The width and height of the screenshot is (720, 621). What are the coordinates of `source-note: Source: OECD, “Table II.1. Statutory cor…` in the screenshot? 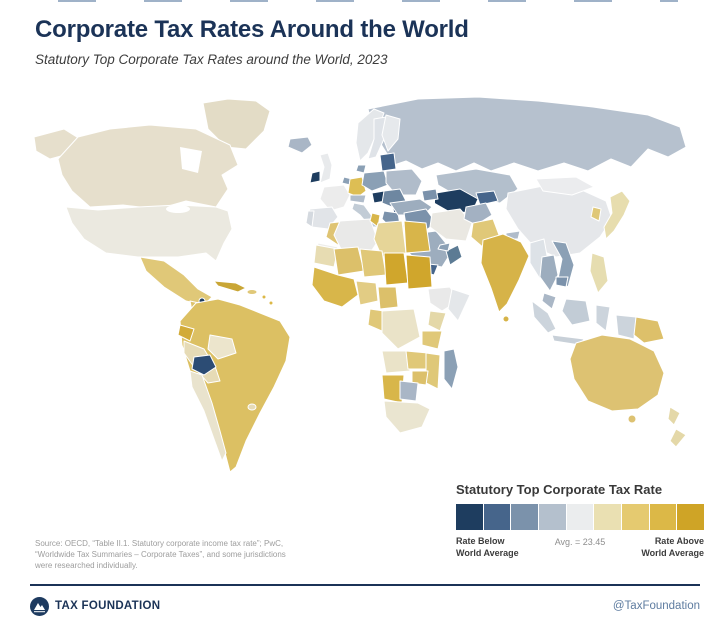 It's located at (160, 555).